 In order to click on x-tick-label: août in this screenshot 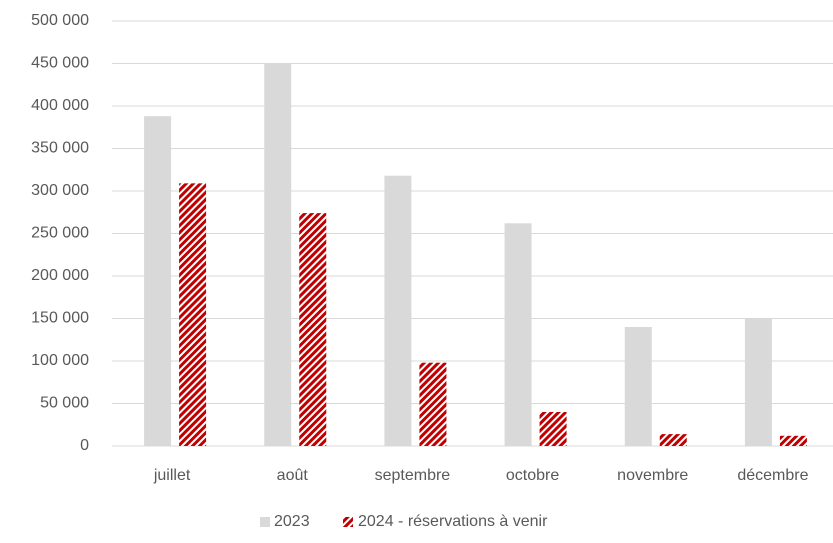, I will do `click(293, 475)`.